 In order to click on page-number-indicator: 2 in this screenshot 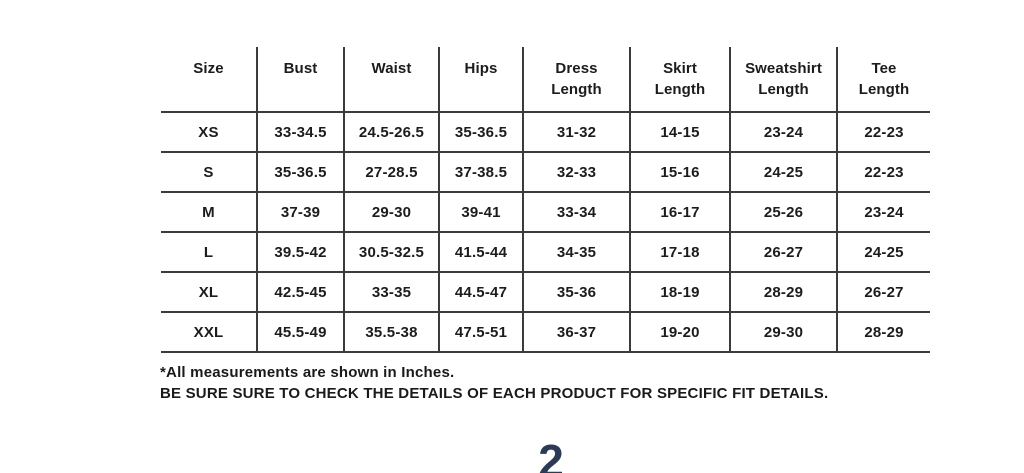, I will do `click(551, 454)`.